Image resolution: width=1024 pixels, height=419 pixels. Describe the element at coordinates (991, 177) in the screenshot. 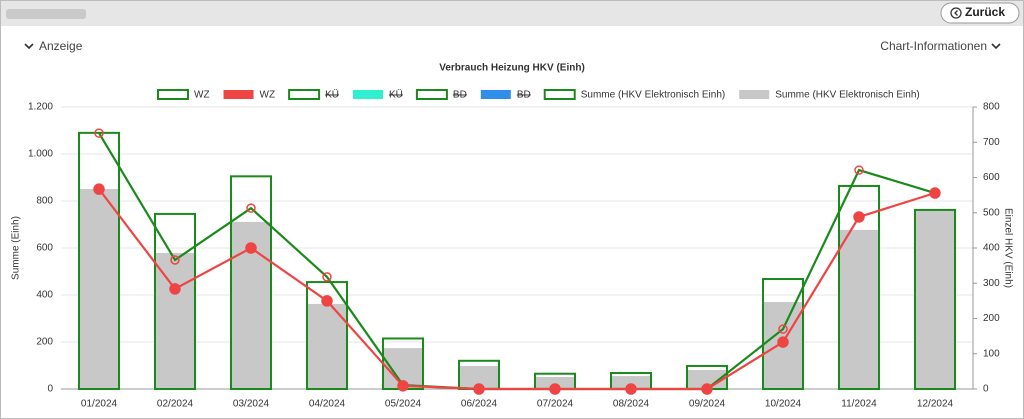

I see `y2-tick-label: 600` at that location.